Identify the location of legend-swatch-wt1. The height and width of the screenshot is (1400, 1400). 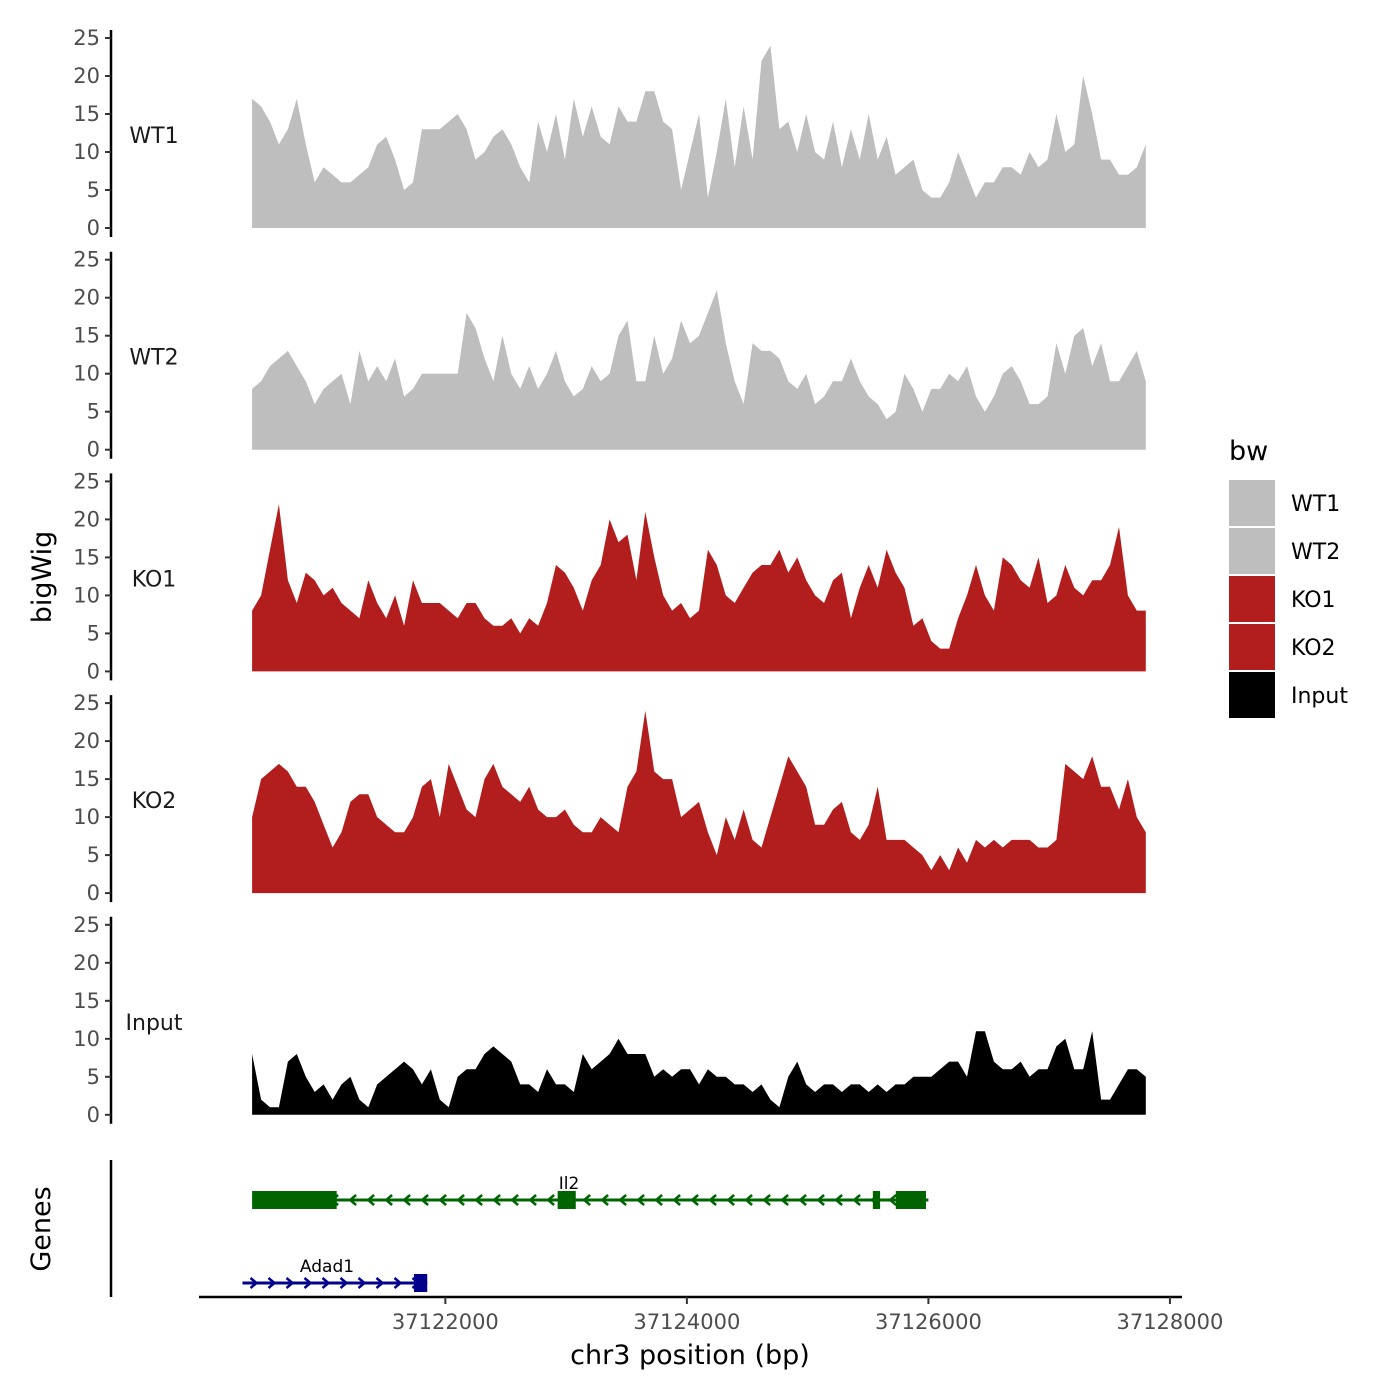
(1252, 503).